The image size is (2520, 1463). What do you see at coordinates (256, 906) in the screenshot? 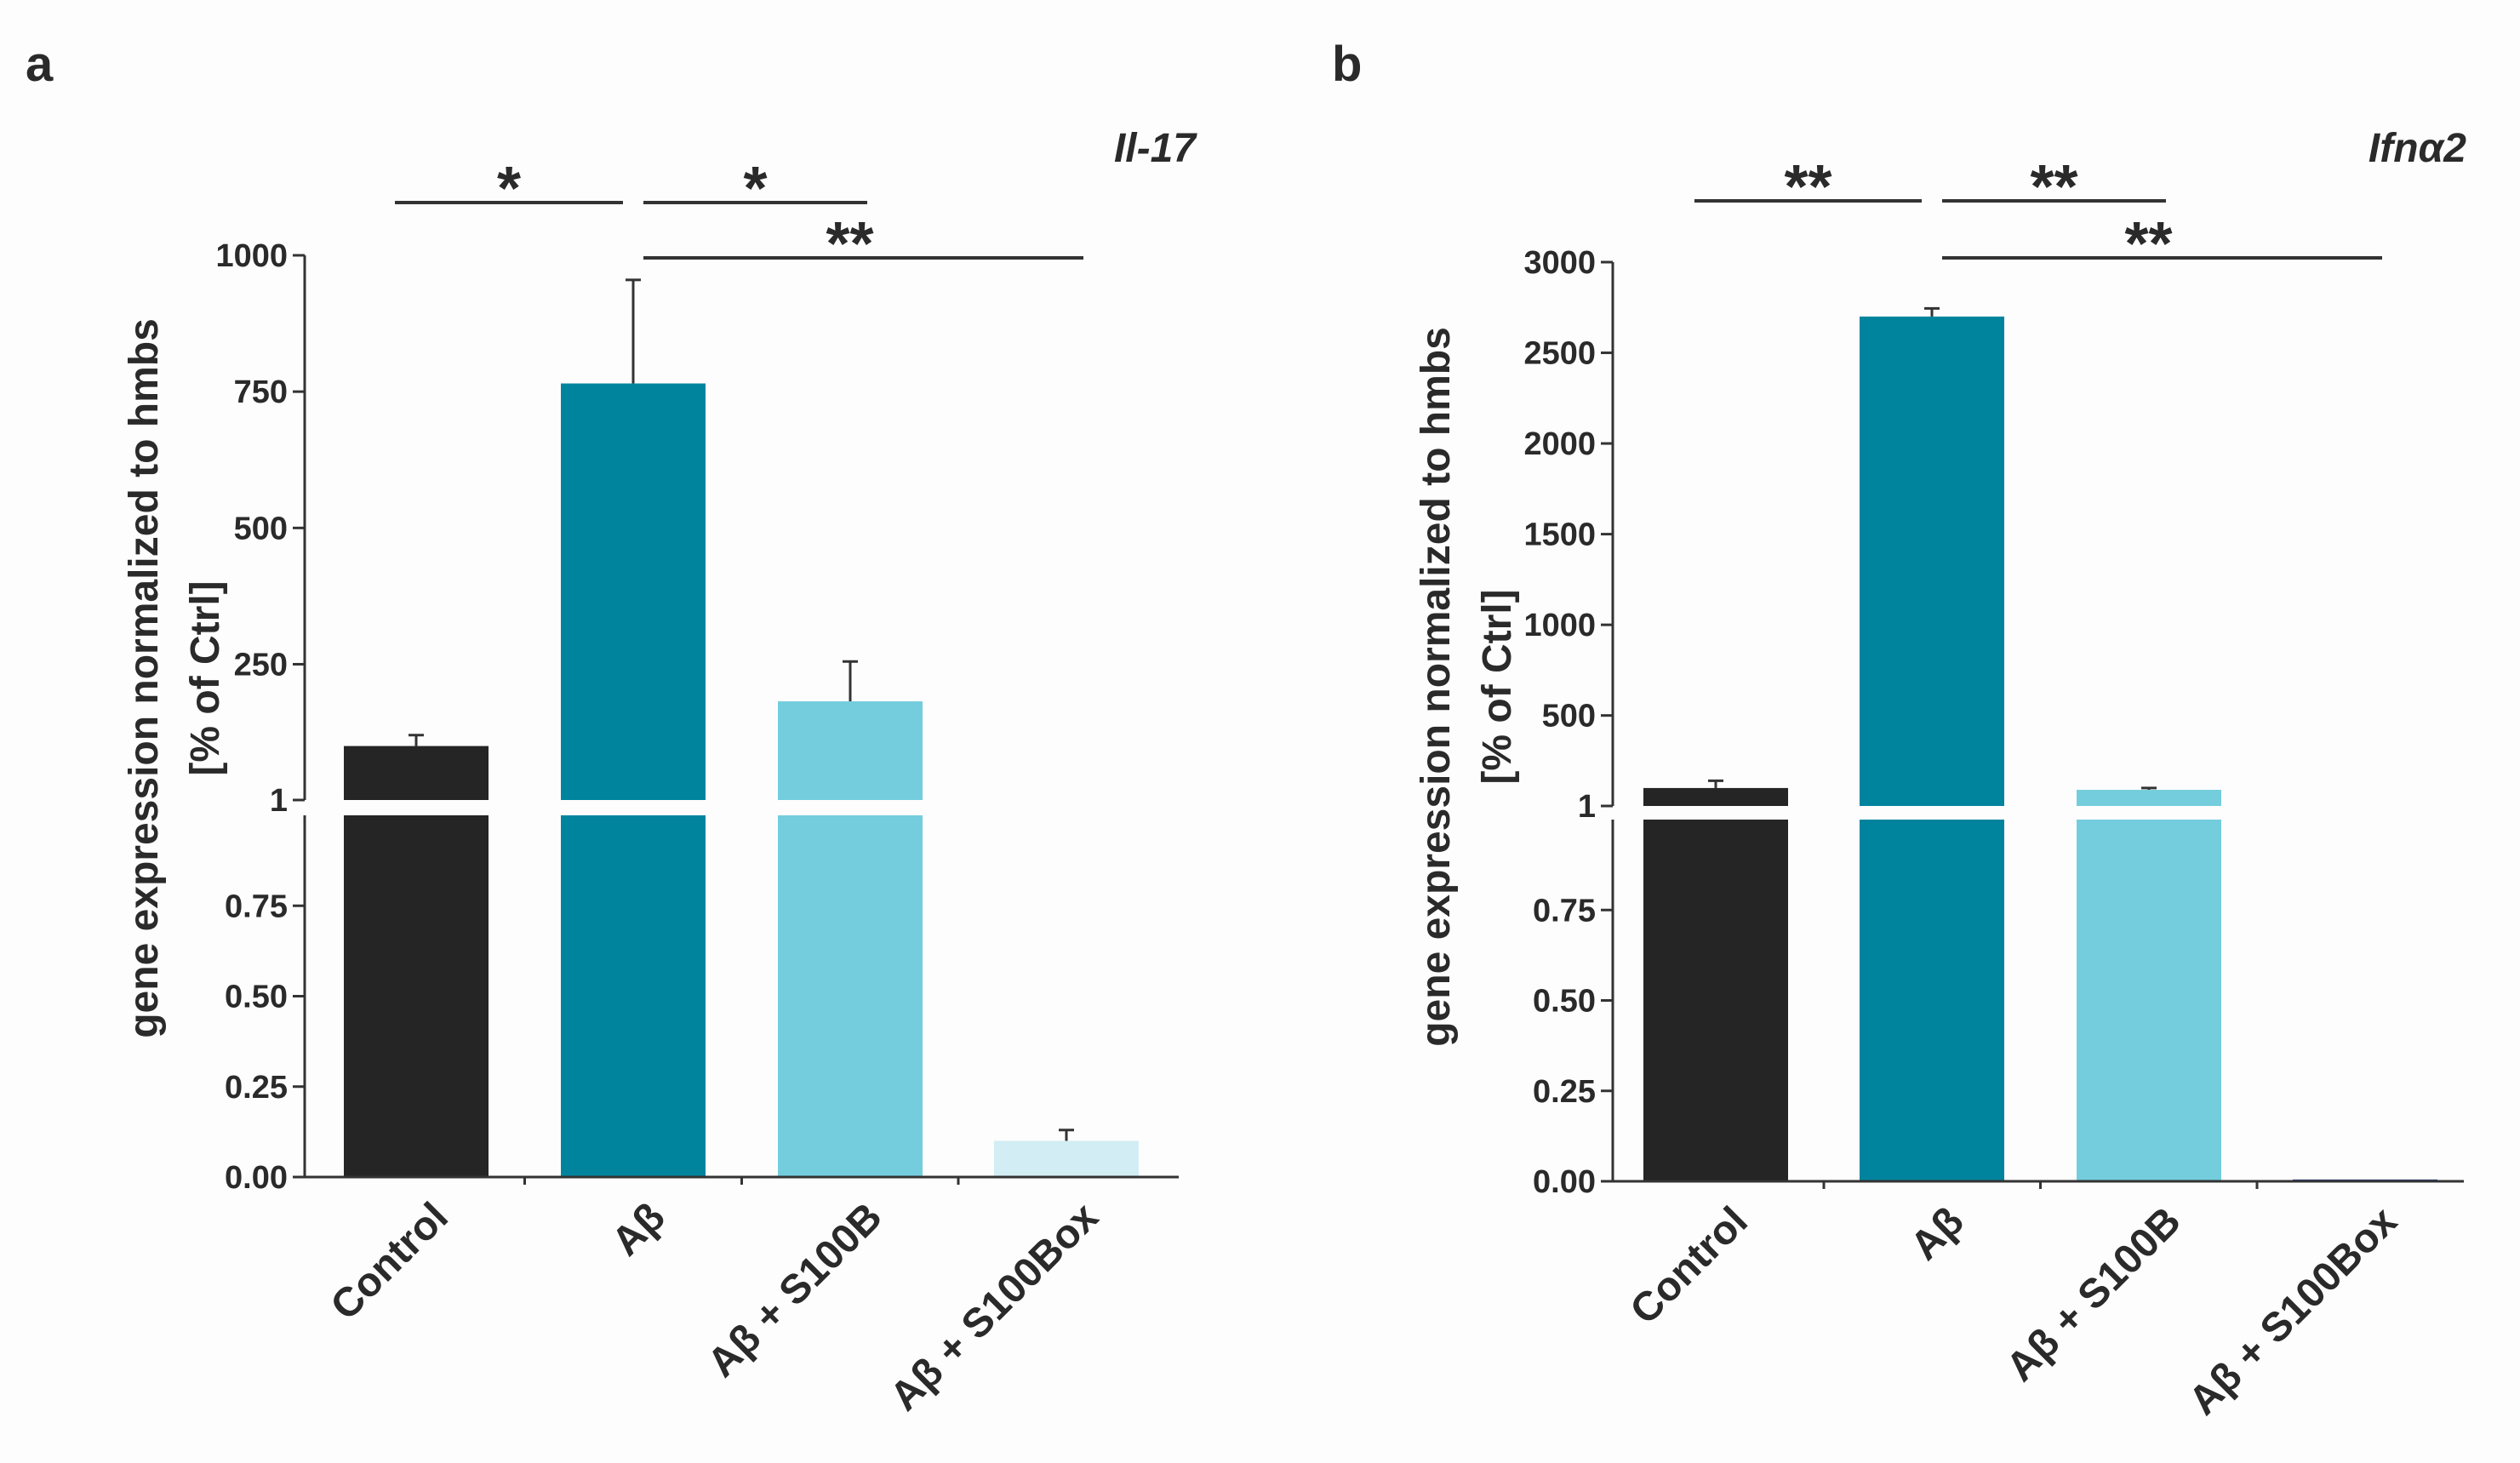
I see `y-tick-label-lower-a-3: 0.75` at bounding box center [256, 906].